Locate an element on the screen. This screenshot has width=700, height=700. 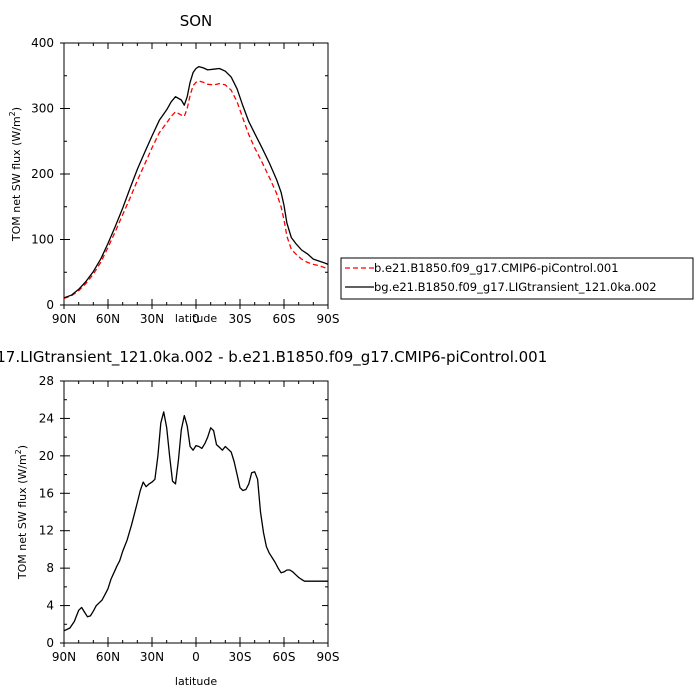
bottom-x-axis-label: latitude is located at coordinates (196, 681).